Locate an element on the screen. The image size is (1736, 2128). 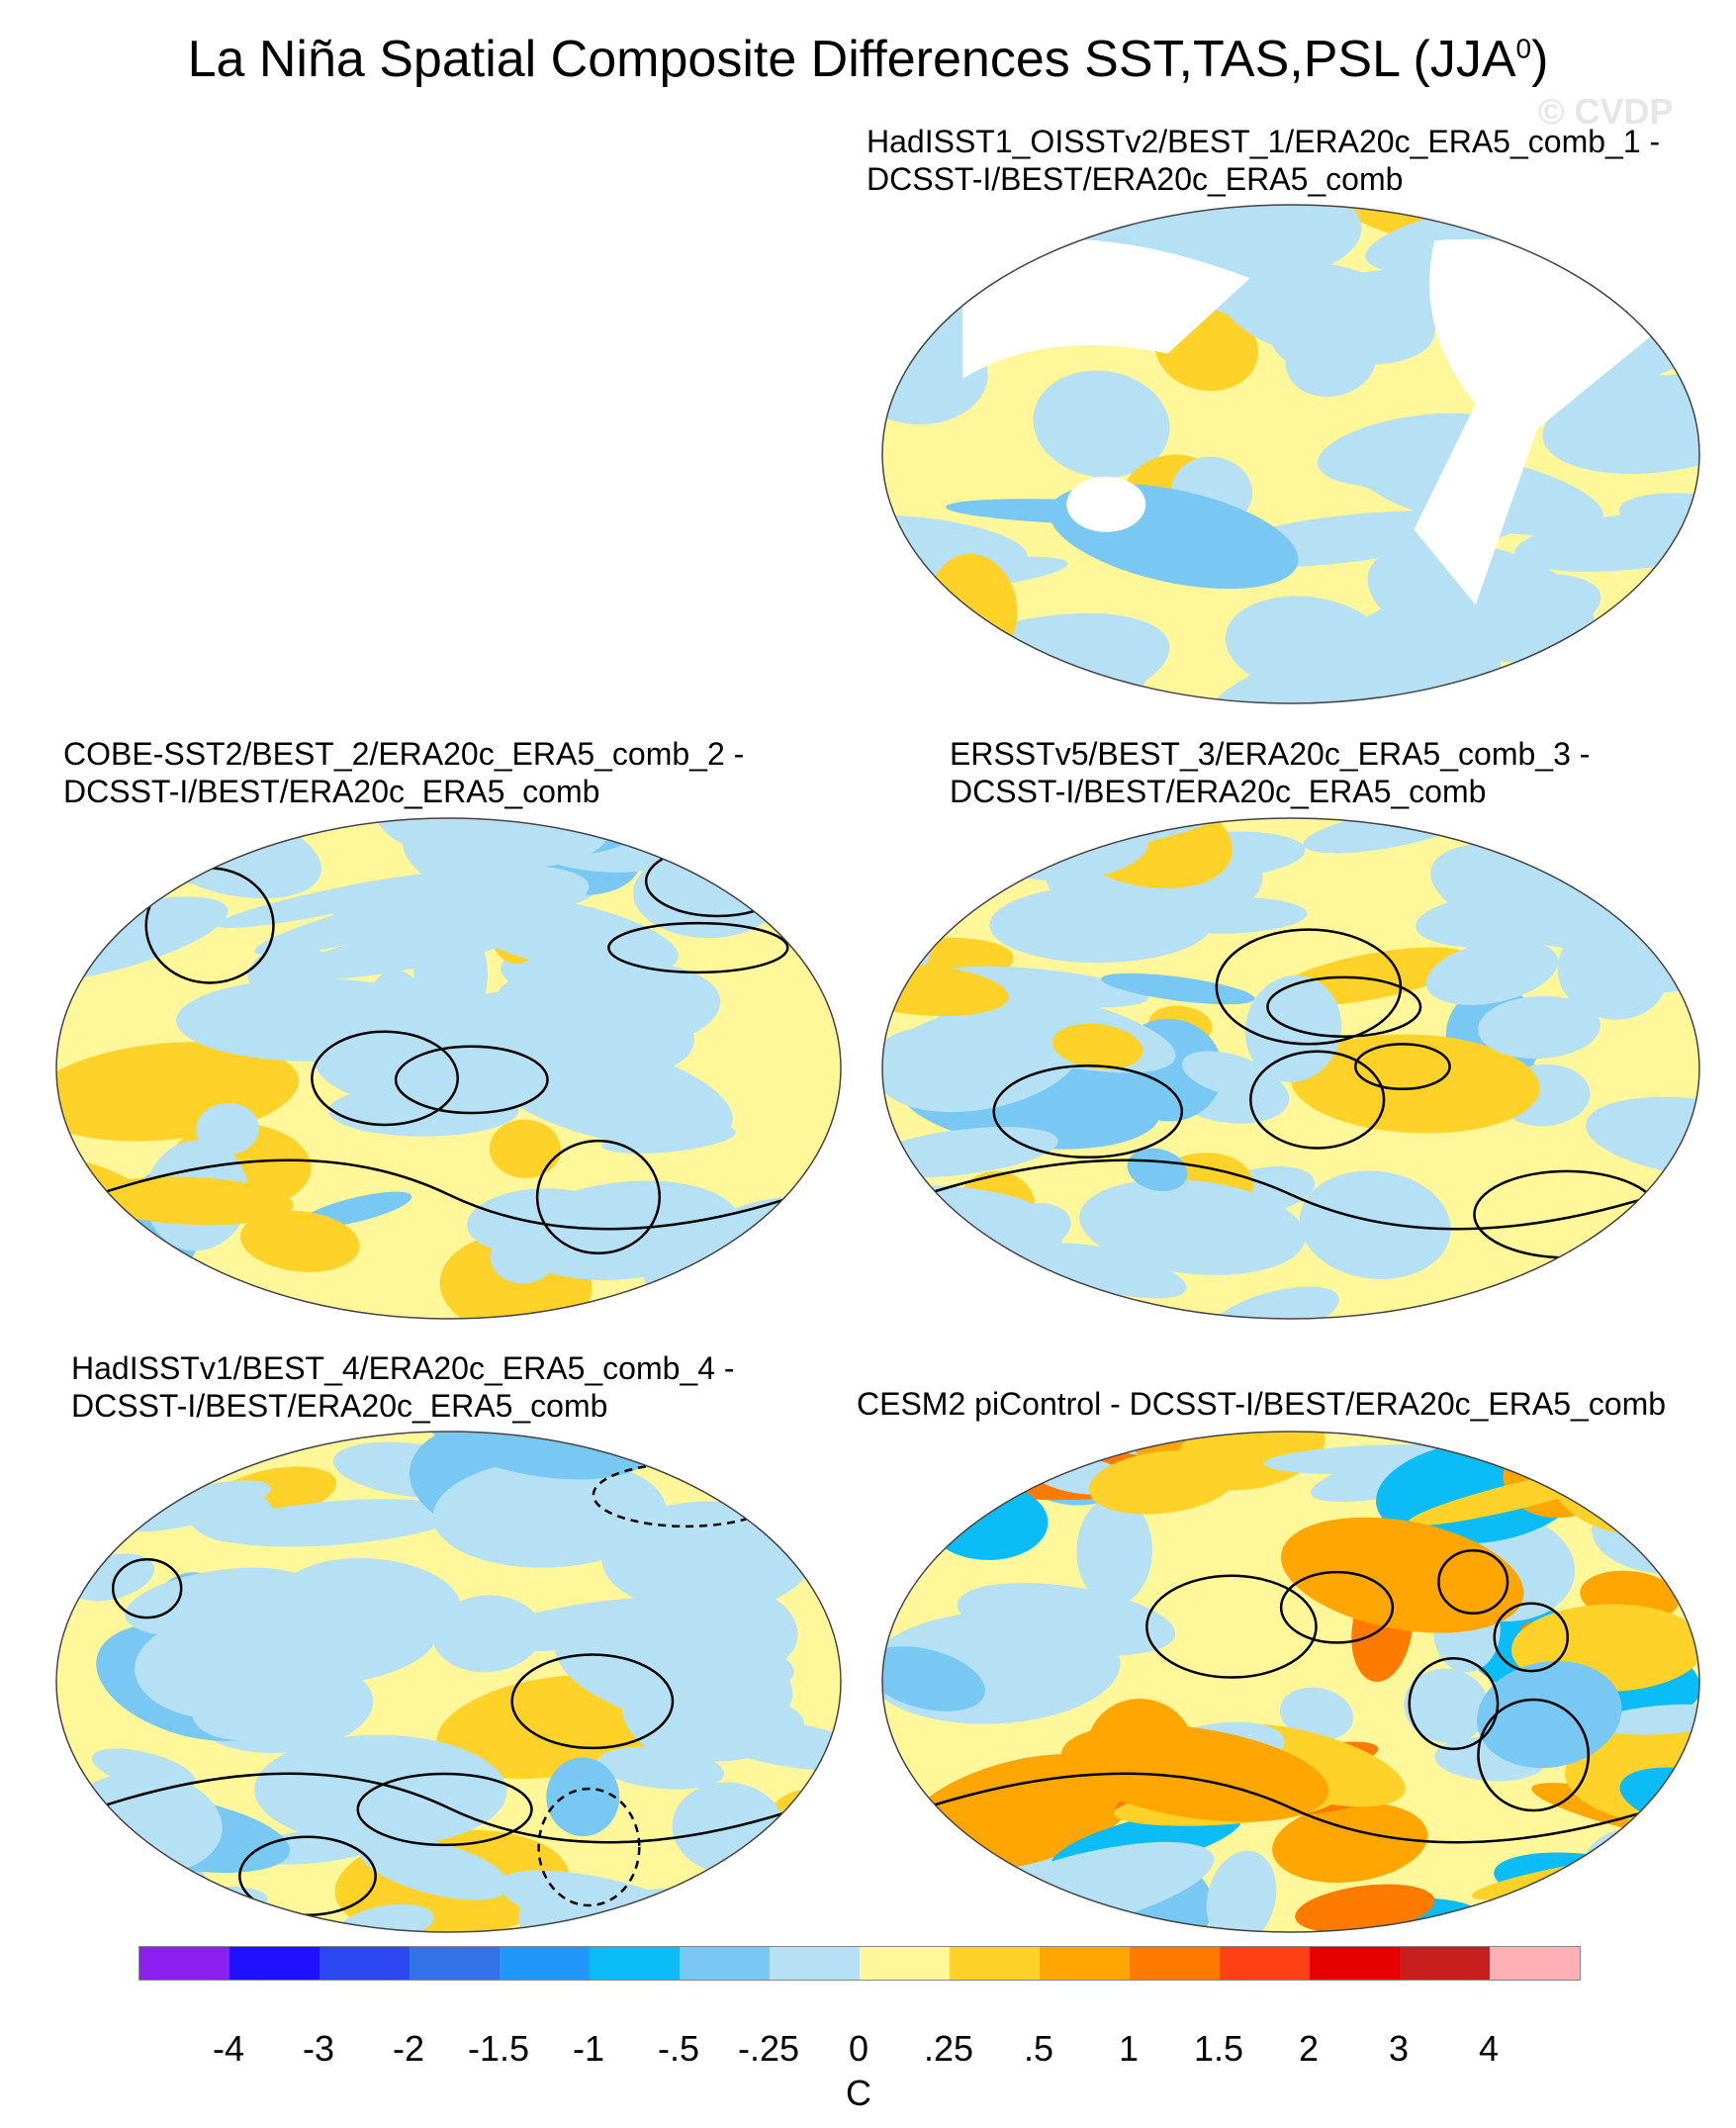
panel-3-map is located at coordinates (1290, 1068).